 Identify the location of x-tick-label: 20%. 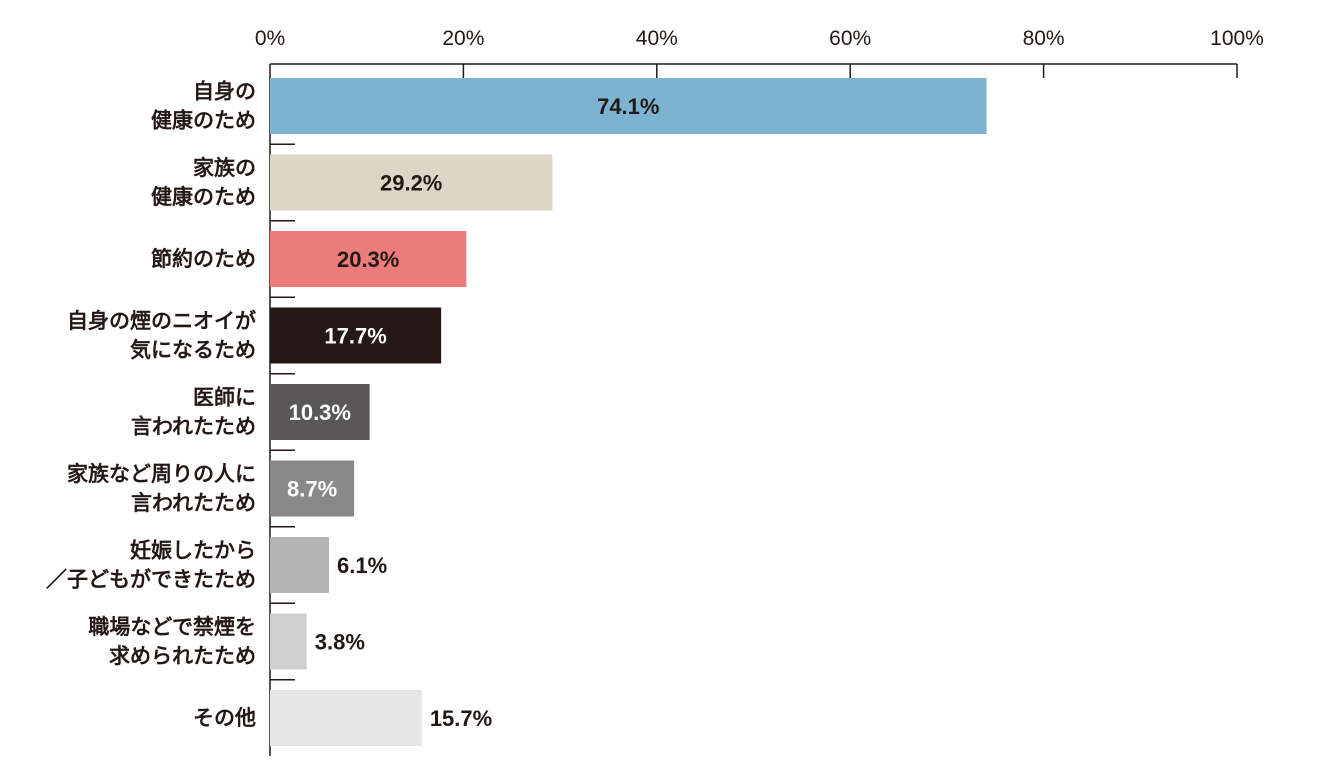
(463, 38).